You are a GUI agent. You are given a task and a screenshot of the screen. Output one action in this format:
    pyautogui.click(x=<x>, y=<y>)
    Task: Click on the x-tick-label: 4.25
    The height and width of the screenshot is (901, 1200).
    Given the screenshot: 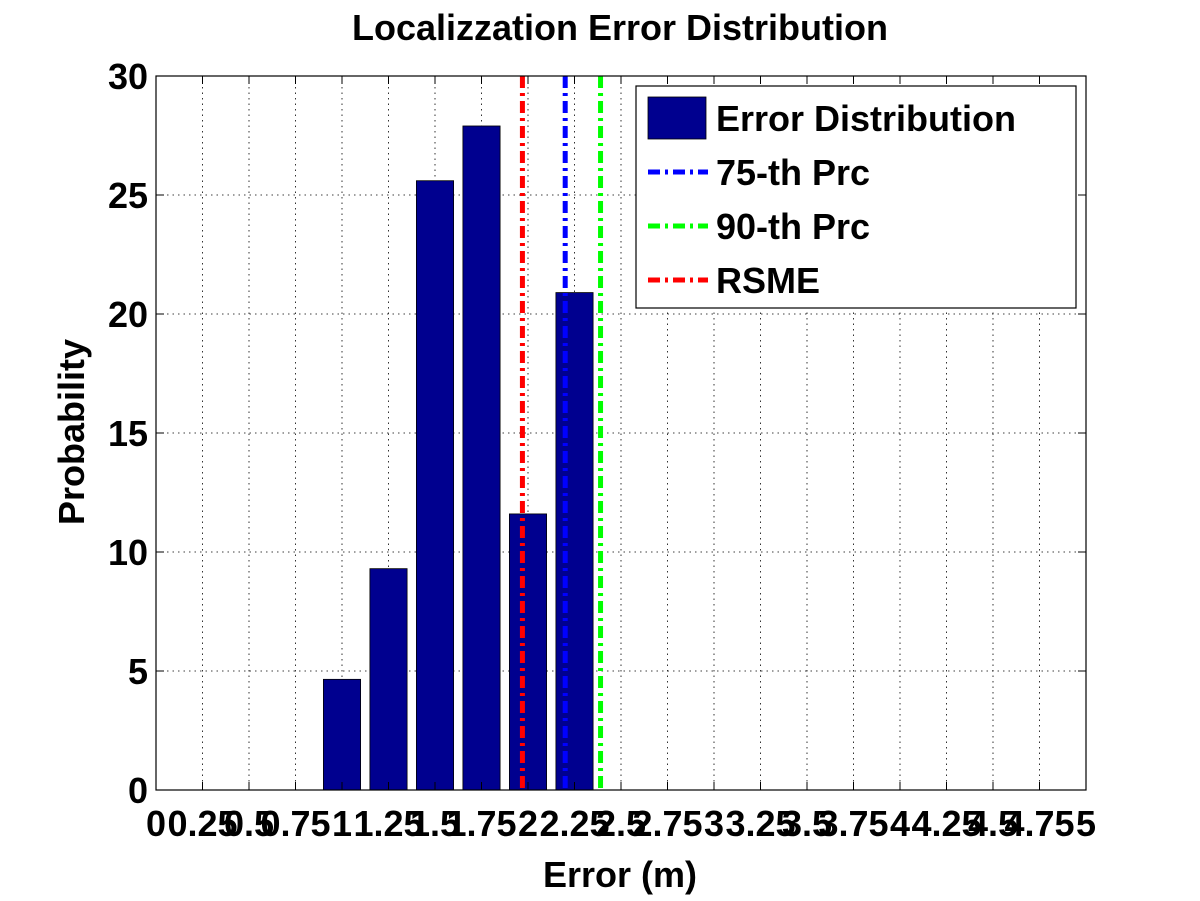 What is the action you would take?
    pyautogui.click(x=946, y=823)
    